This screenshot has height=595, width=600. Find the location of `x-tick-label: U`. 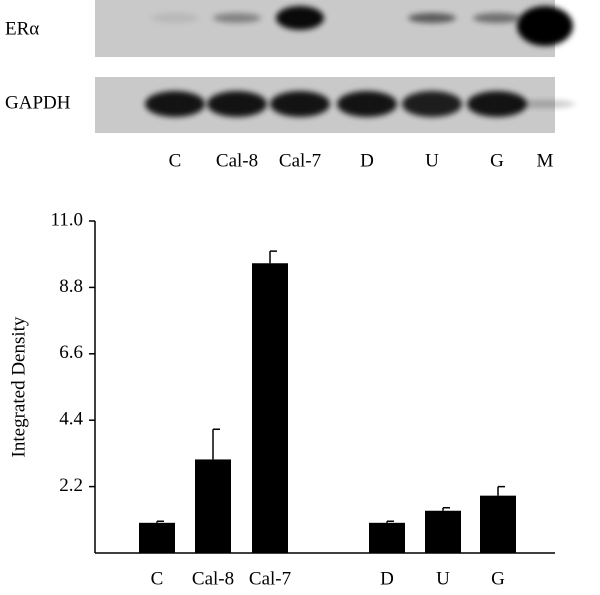

x-tick-label: U is located at coordinates (443, 578).